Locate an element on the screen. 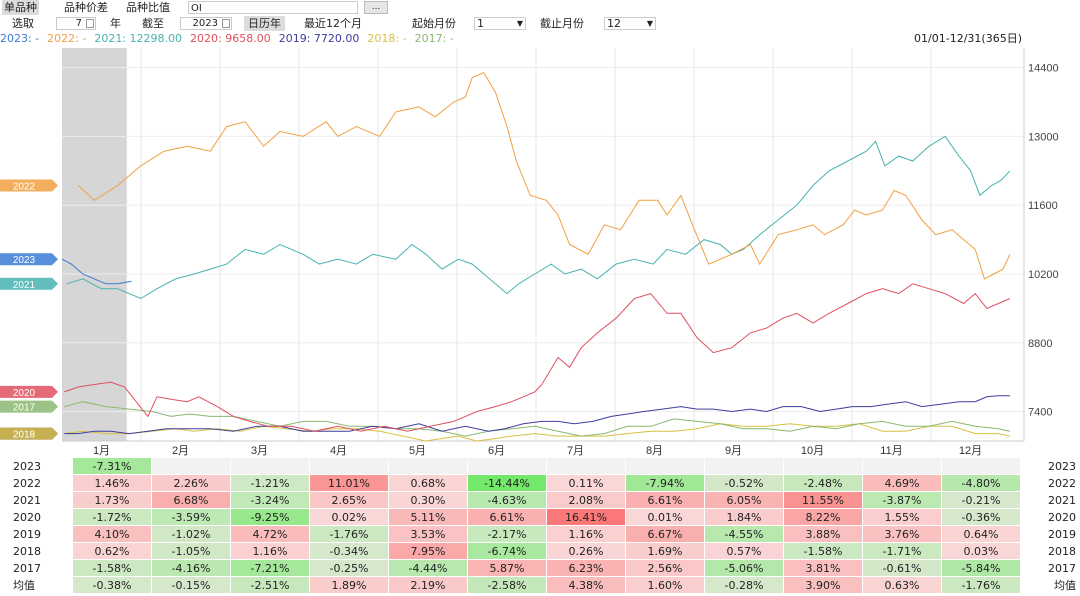  return-cell: -0.52% is located at coordinates (744, 483).